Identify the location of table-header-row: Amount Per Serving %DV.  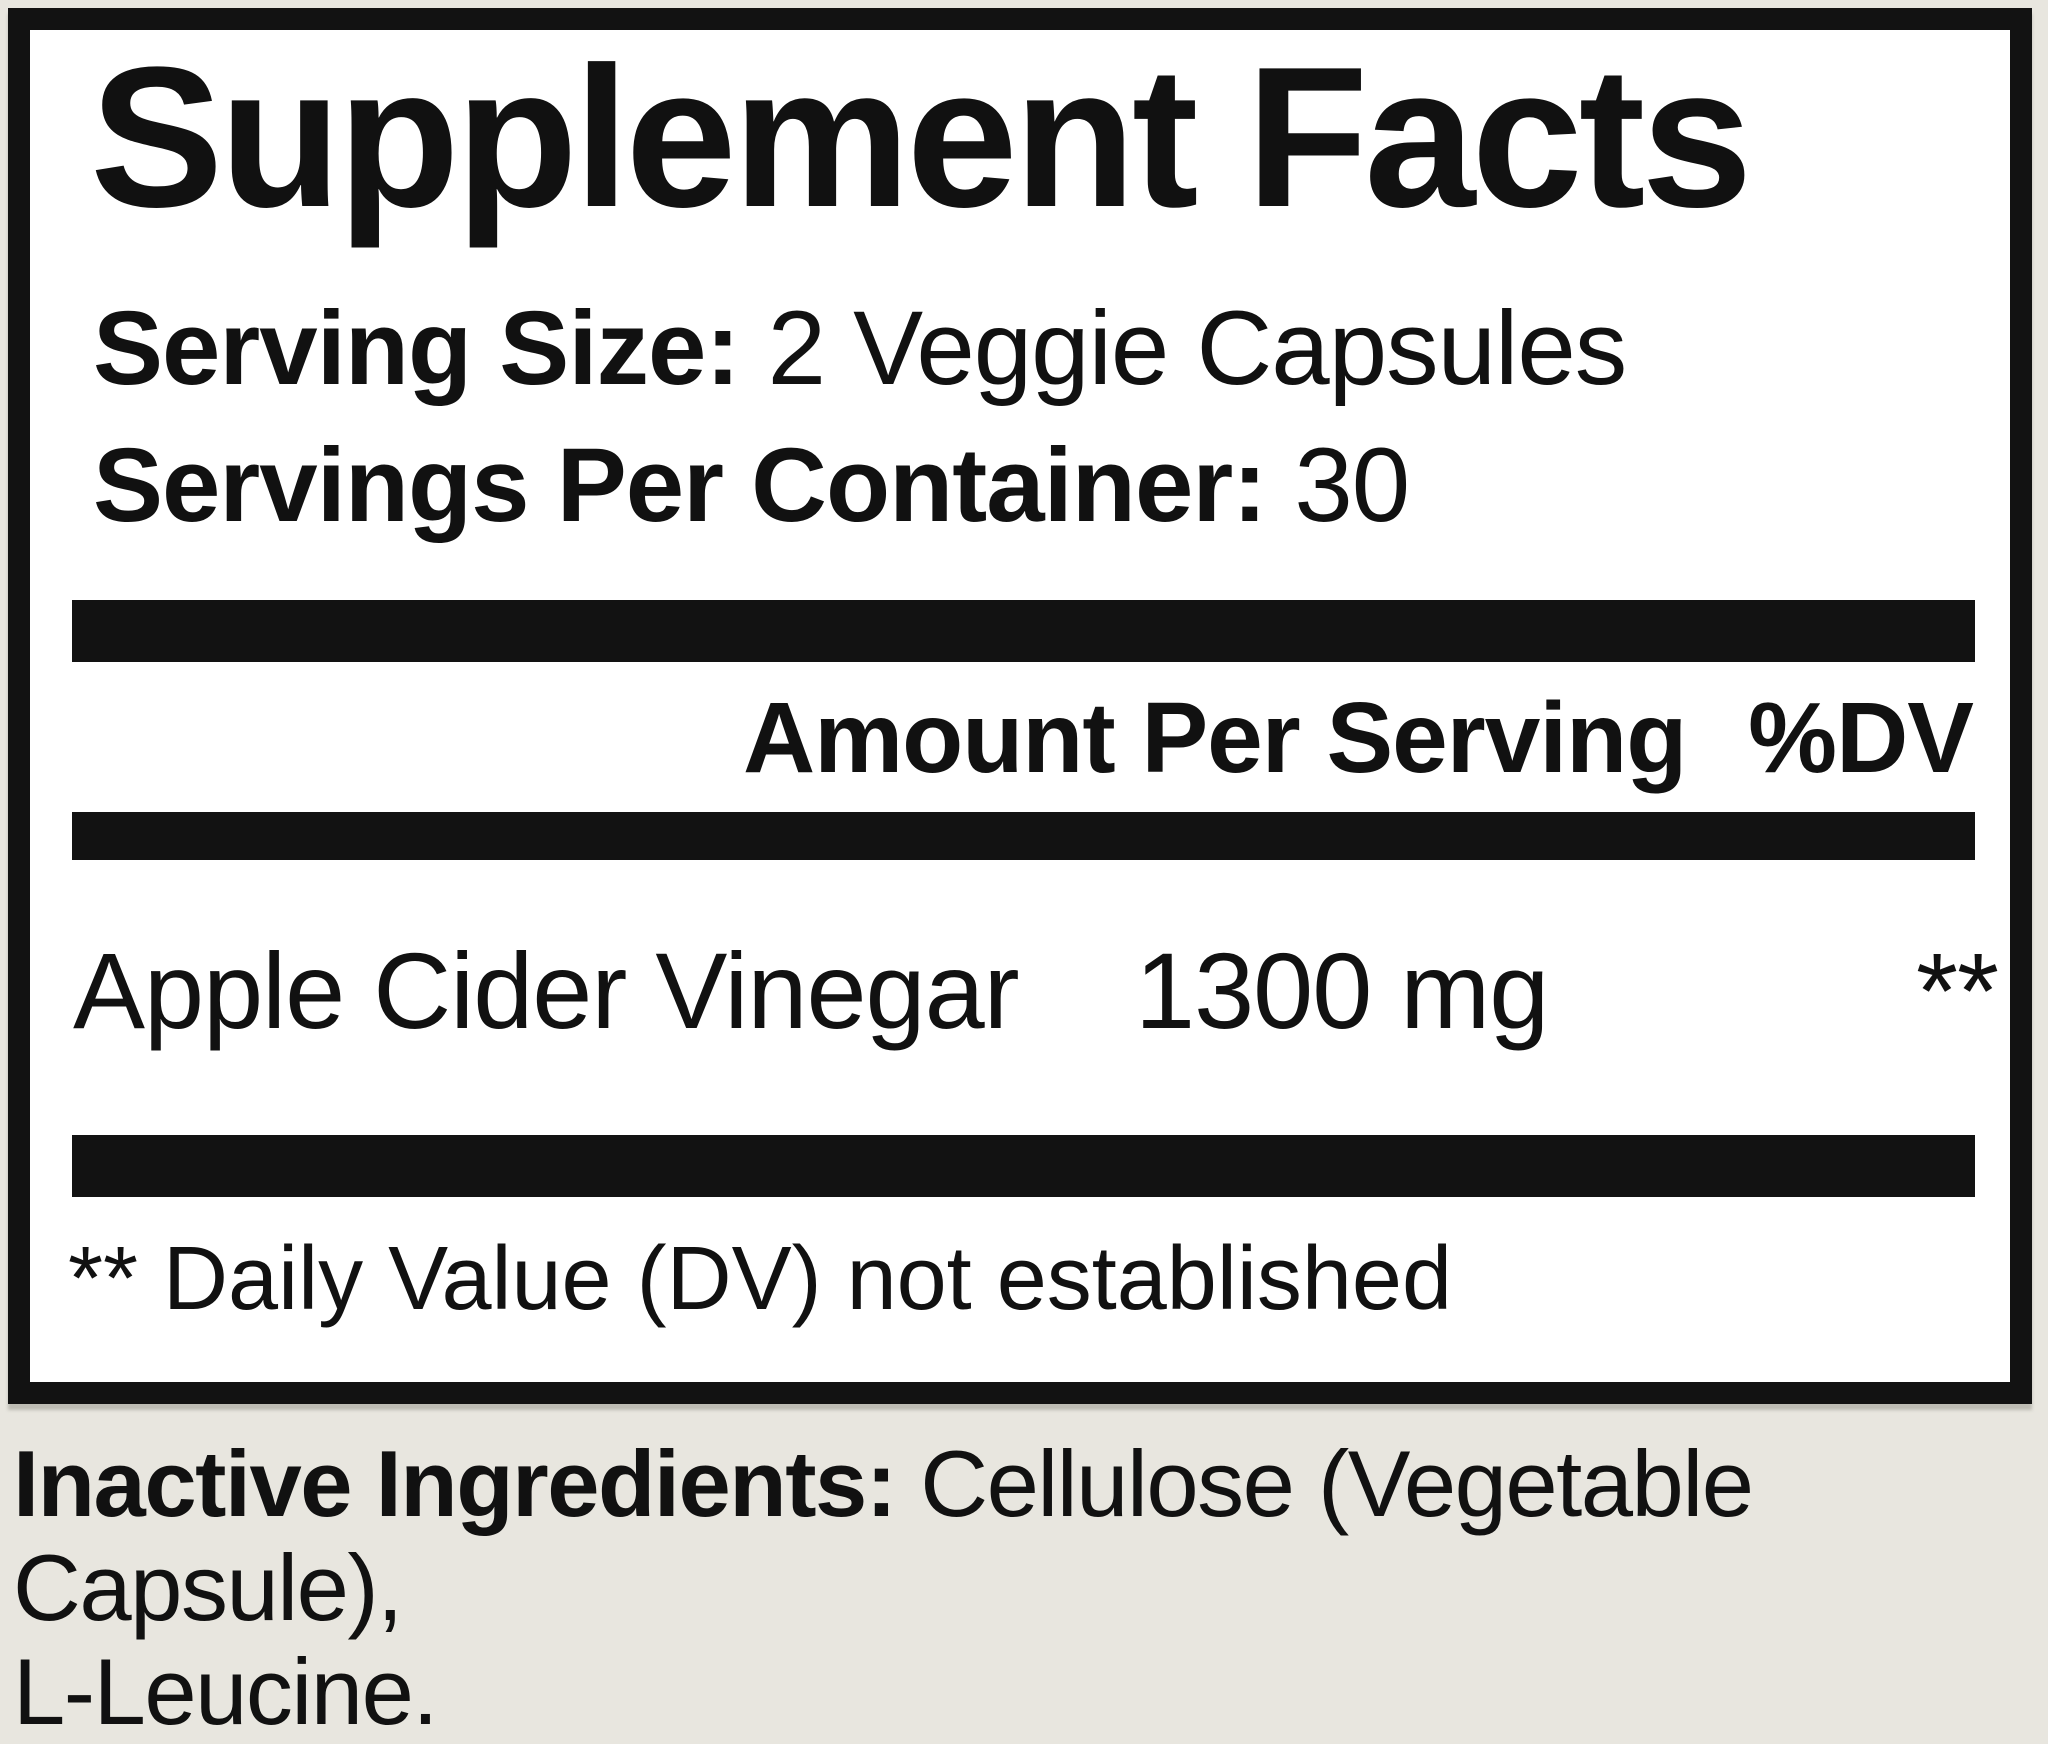
(1020, 743).